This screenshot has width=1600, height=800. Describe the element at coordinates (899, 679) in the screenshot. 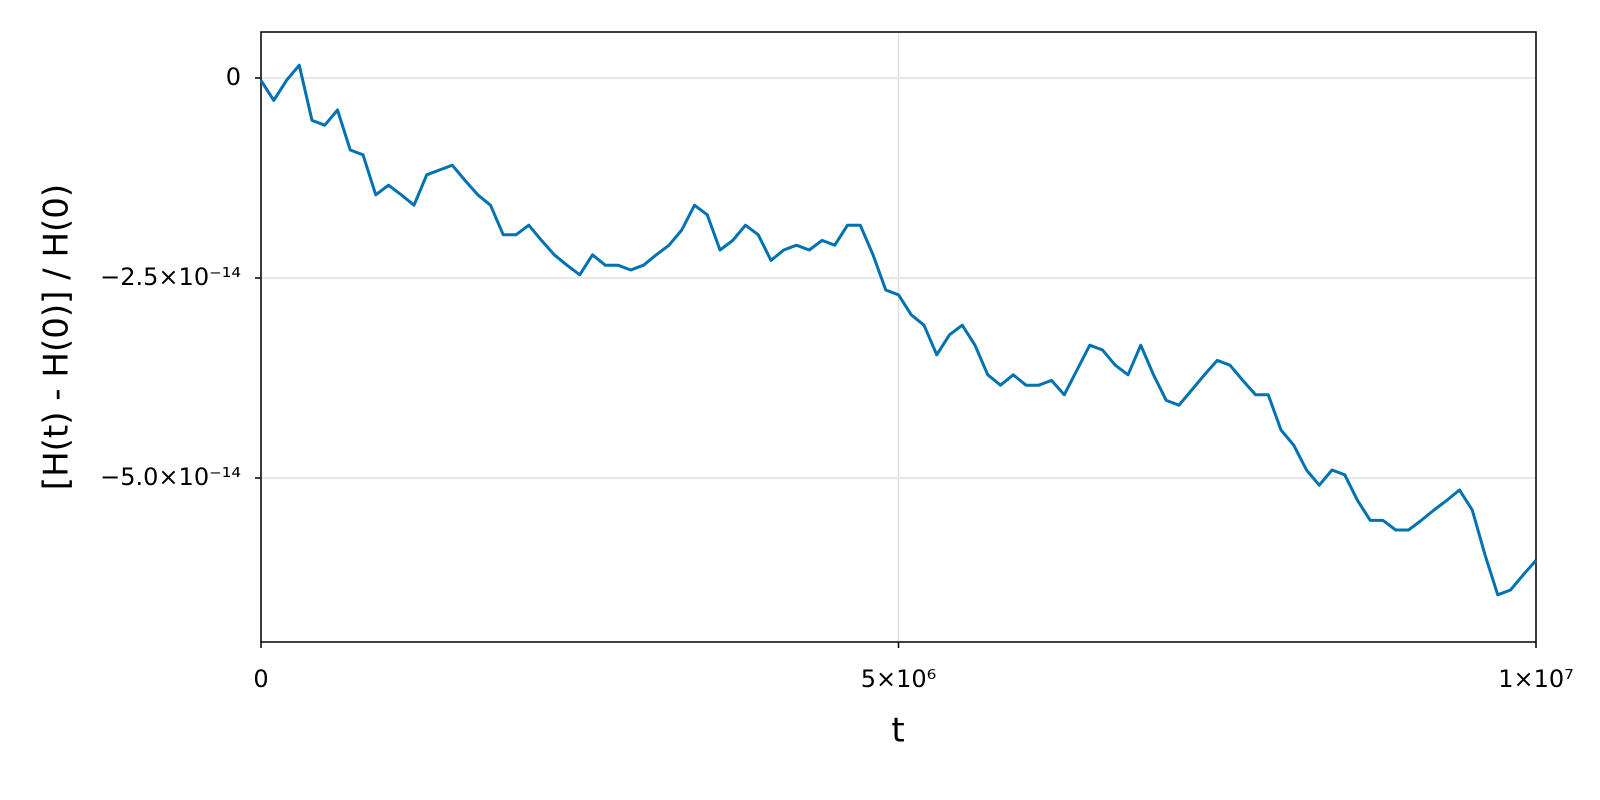

I see `x-tick-label: 5×10⁶` at that location.